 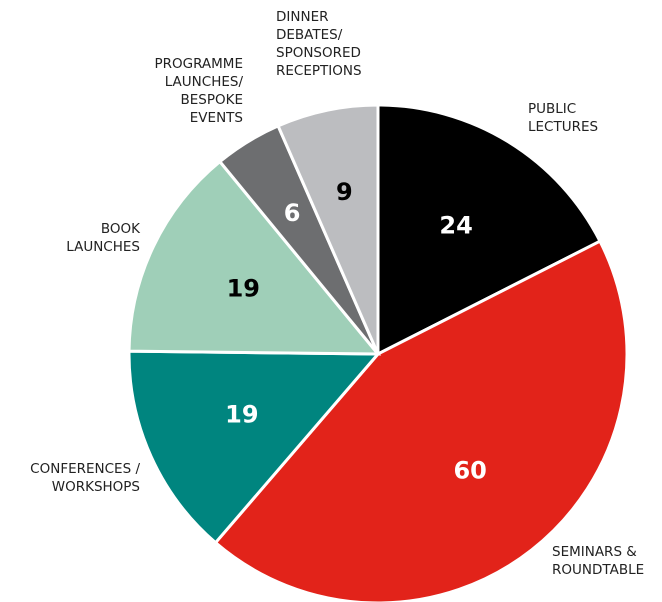 What do you see at coordinates (198, 91) in the screenshot?
I see `category-label: PROGRAMME LAUNCHES/ BESPOKE EVENTS` at bounding box center [198, 91].